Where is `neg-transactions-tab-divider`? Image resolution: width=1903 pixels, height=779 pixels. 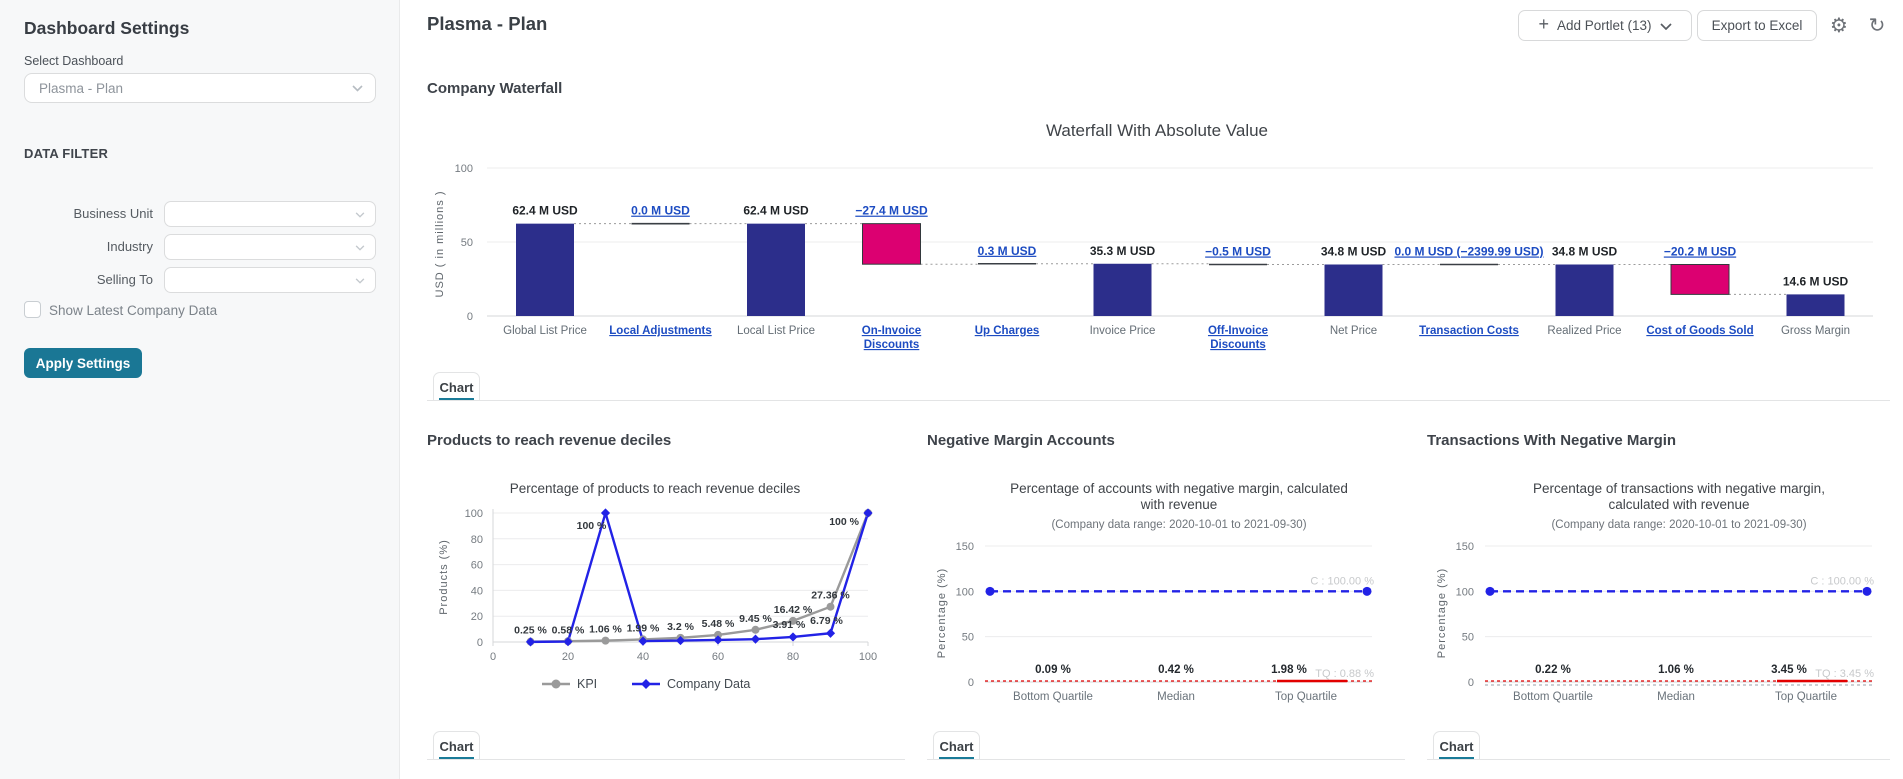
neg-transactions-tab-divider is located at coordinates (1658, 759).